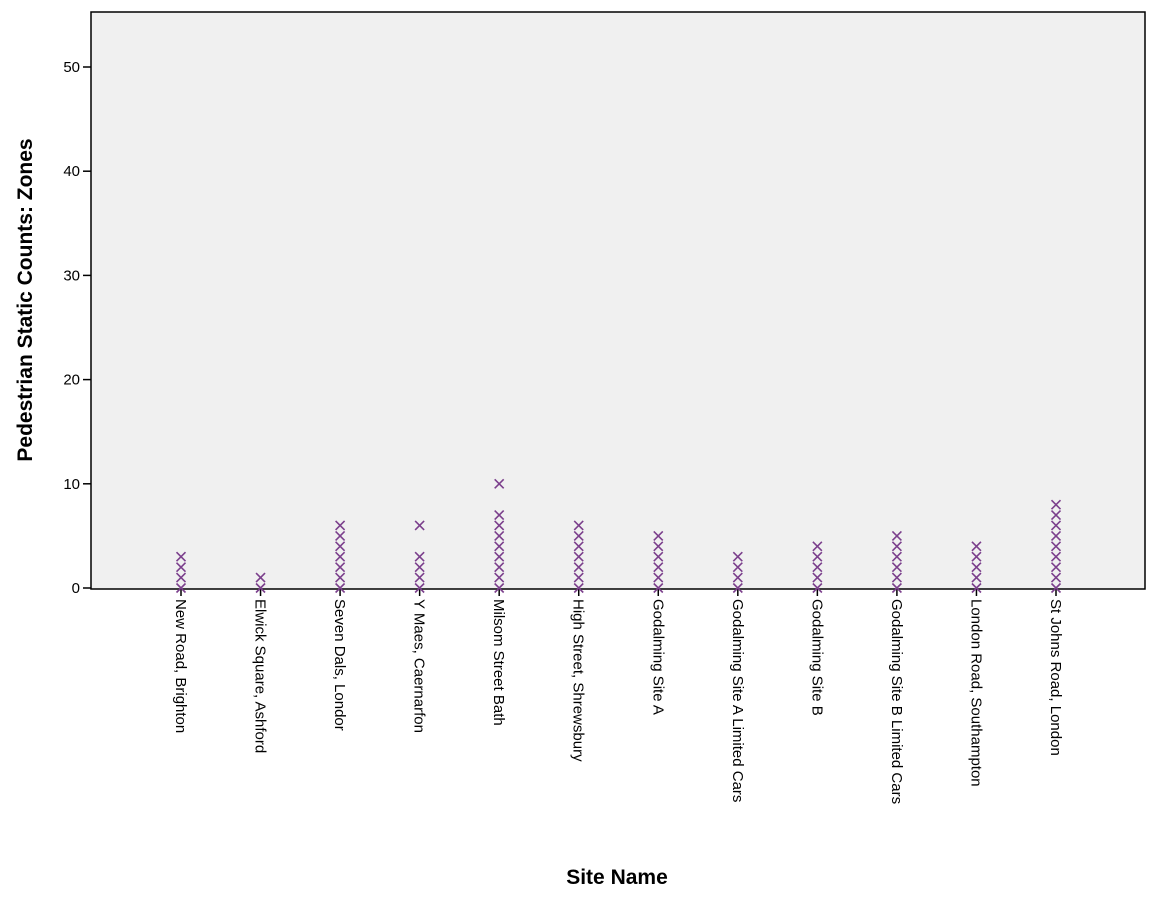 The width and height of the screenshot is (1157, 918). I want to click on y-tick-label: 20, so click(71, 380).